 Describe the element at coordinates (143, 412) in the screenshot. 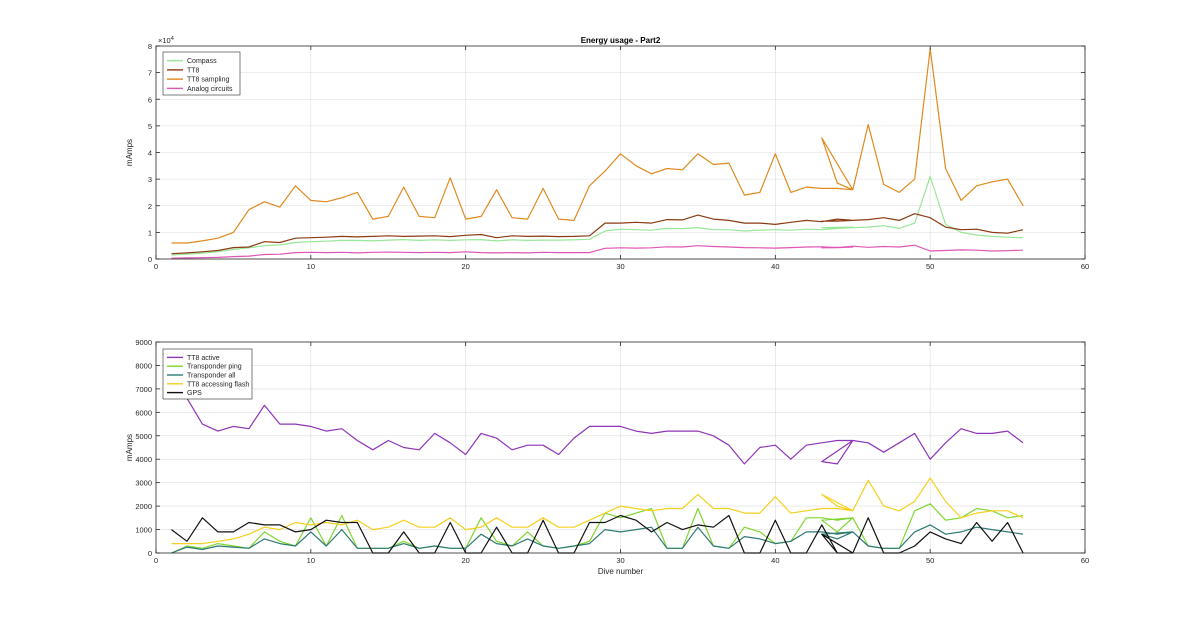

I see `y-tick-label: 6000` at that location.